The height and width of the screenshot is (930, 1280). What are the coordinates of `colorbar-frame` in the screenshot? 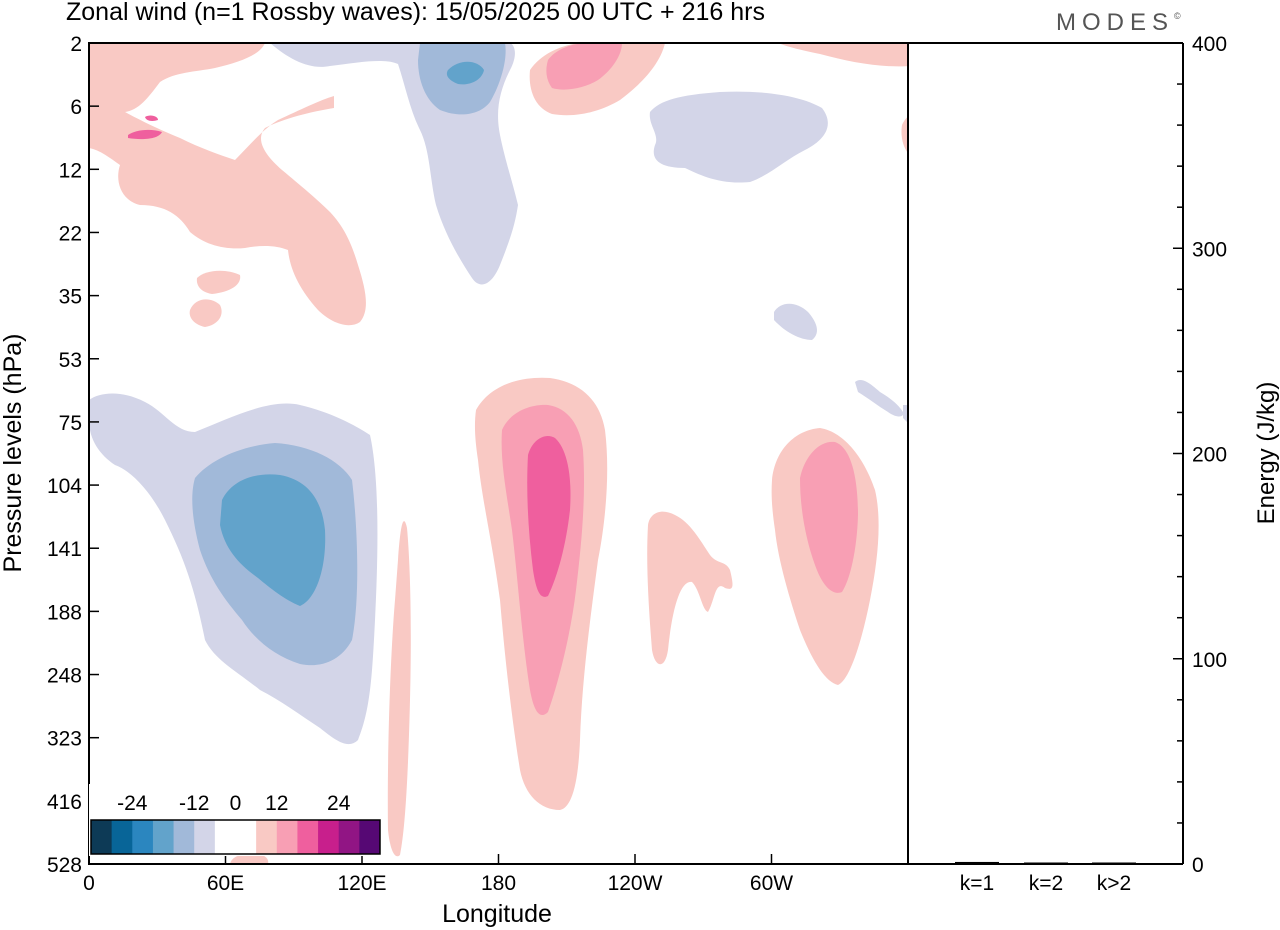 It's located at (235, 837).